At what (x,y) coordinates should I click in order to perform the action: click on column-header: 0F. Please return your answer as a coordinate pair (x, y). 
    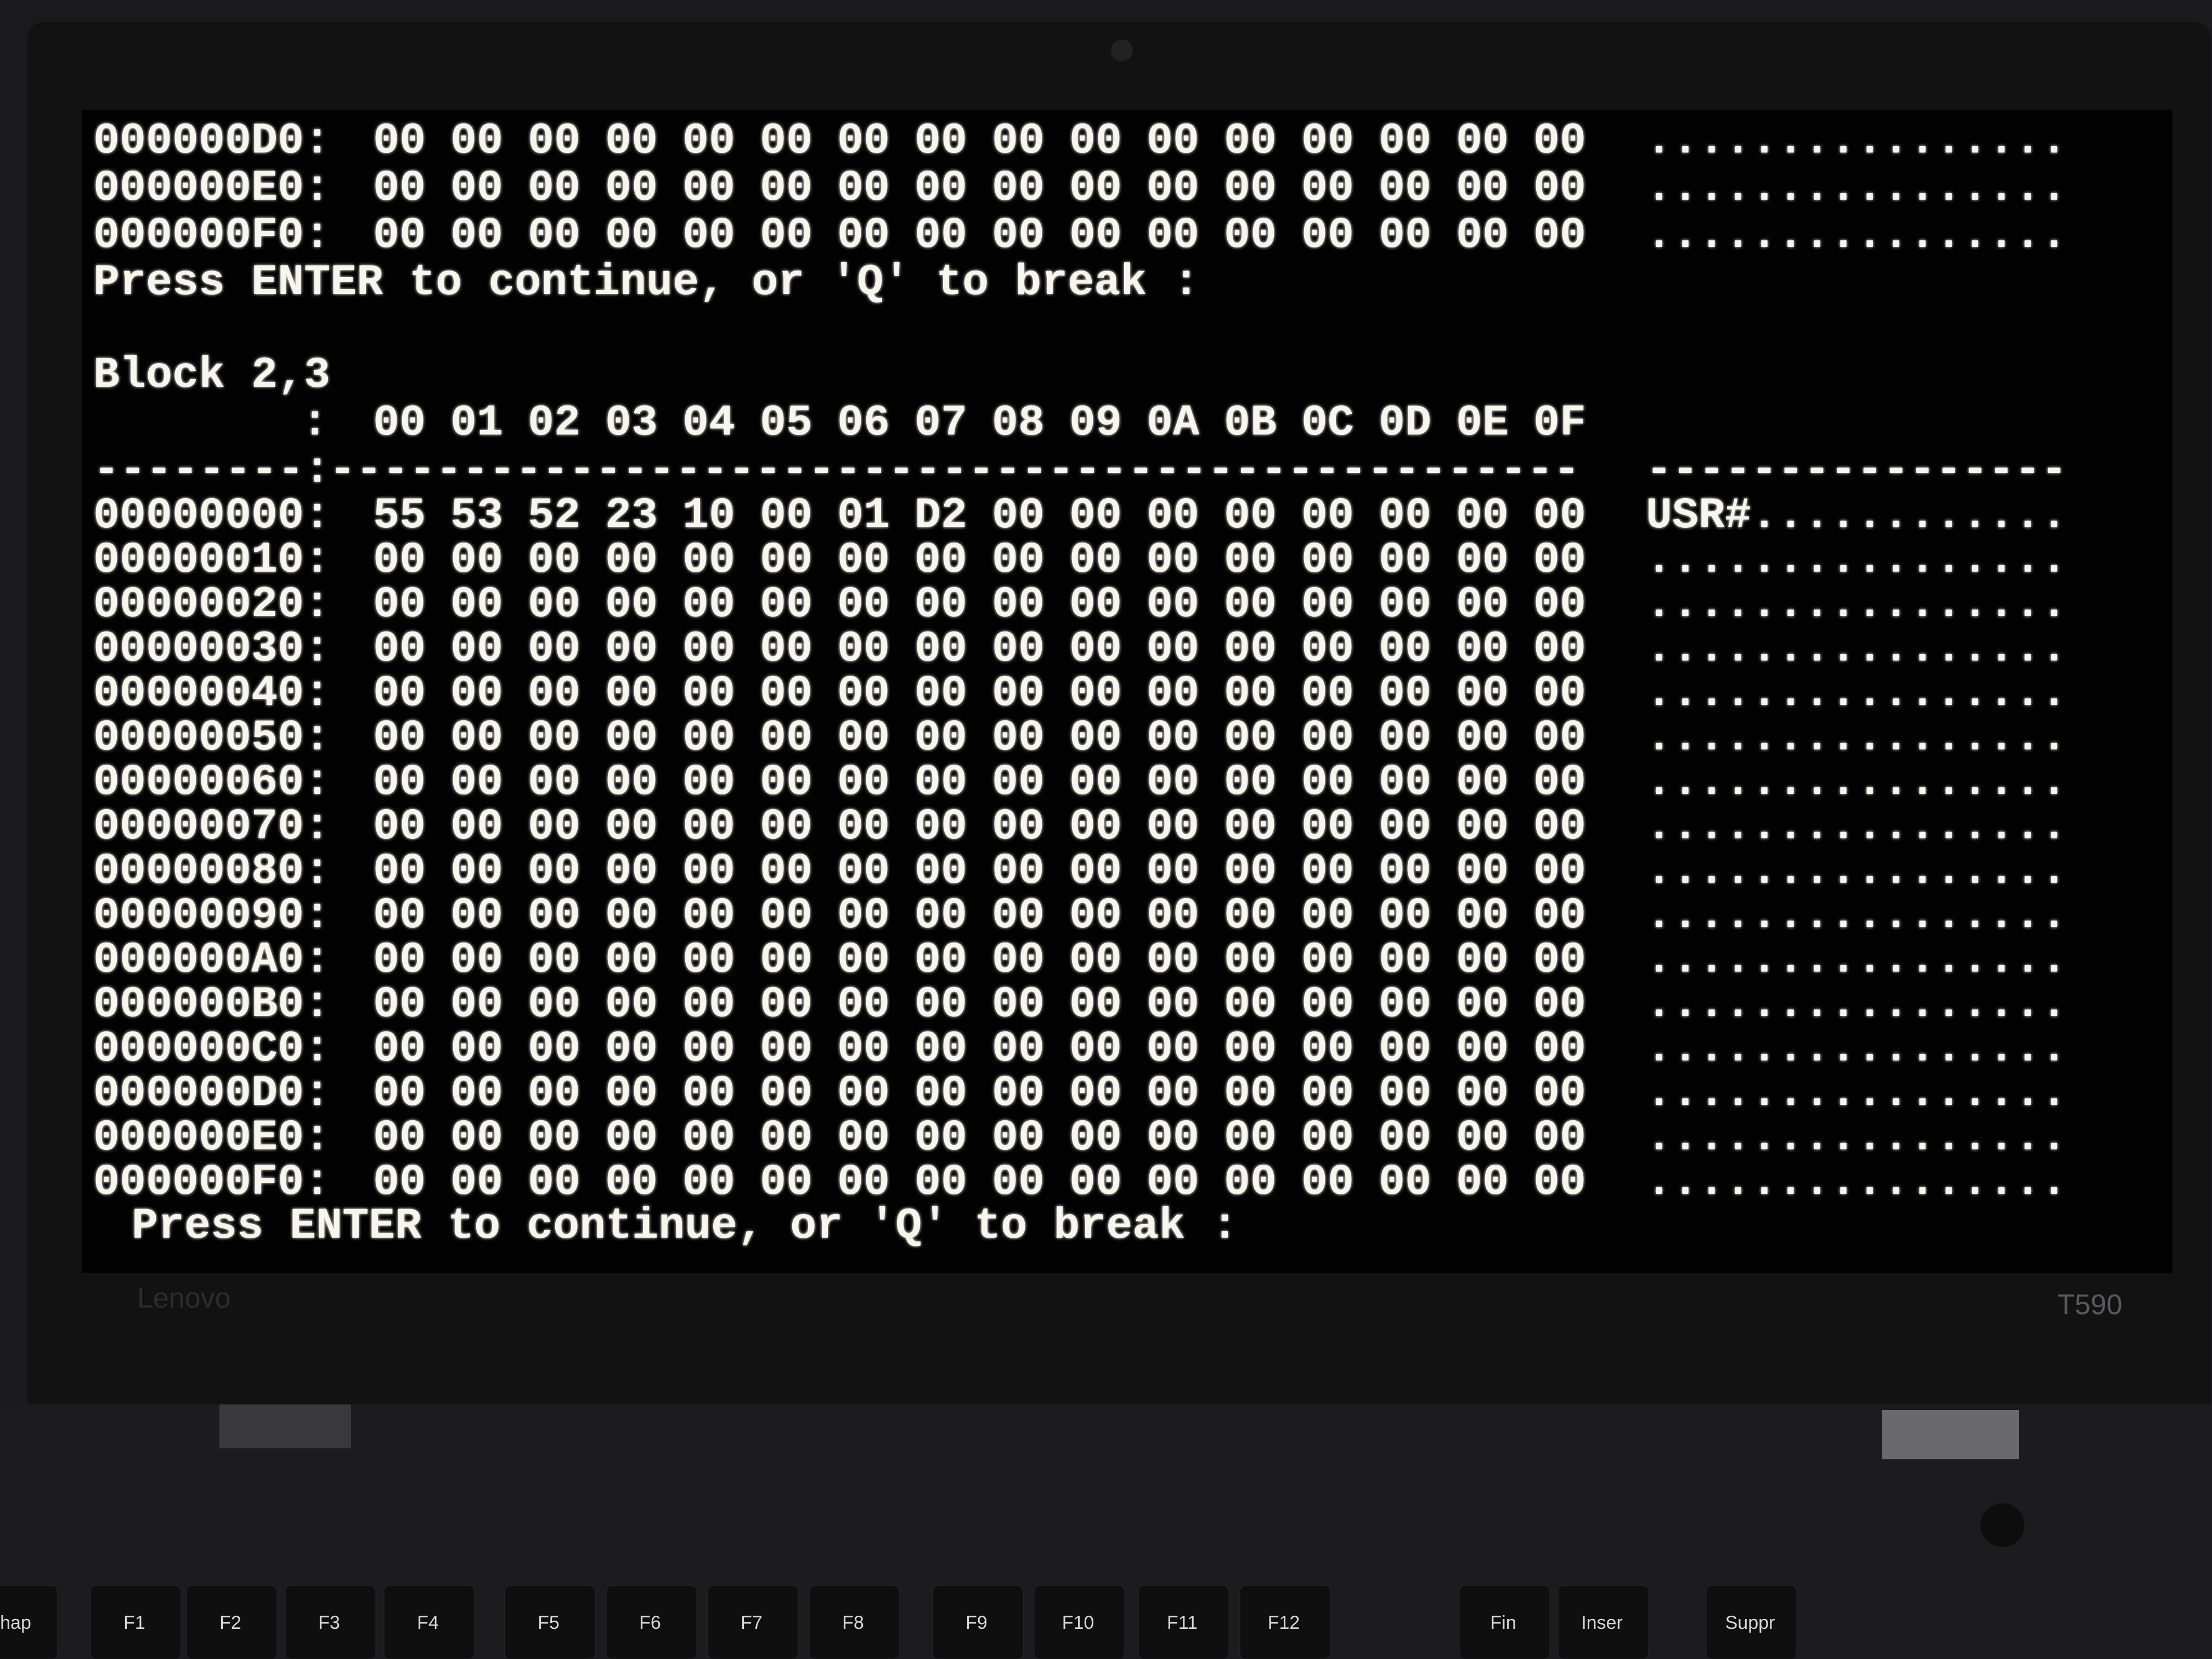
    Looking at the image, I should click on (1559, 423).